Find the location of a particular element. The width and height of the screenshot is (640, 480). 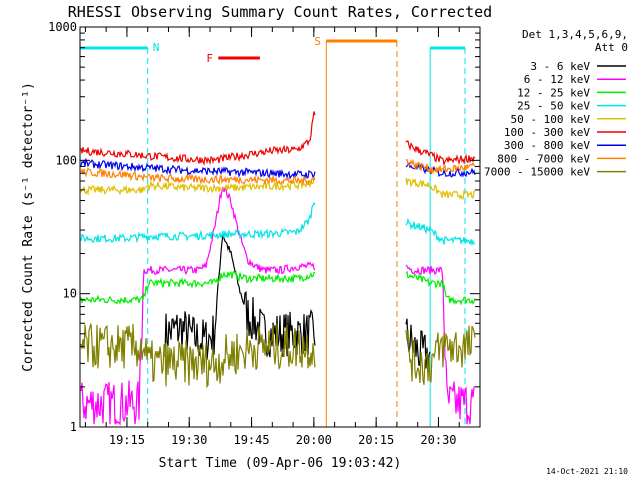

legend-label: 3 - 6 keV is located at coordinates (560, 66).